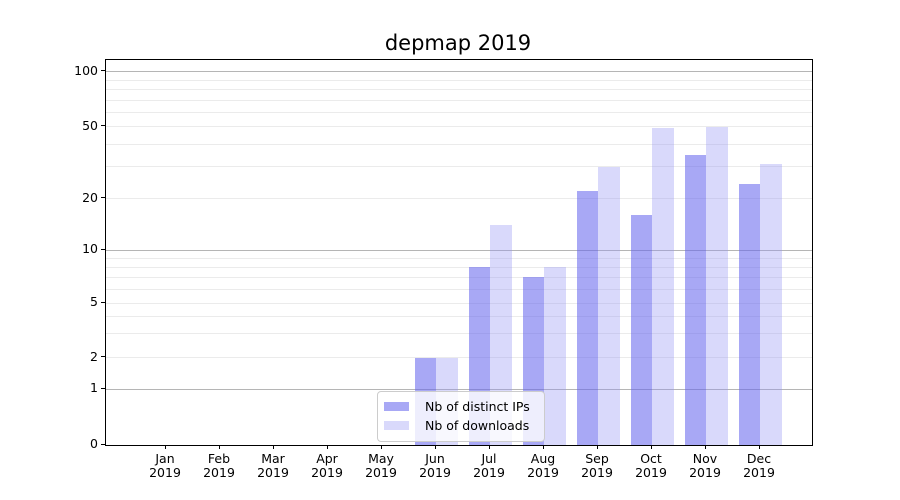 The width and height of the screenshot is (900, 500). What do you see at coordinates (663, 286) in the screenshot?
I see `nb-of-downloads-bar-oct-2019` at bounding box center [663, 286].